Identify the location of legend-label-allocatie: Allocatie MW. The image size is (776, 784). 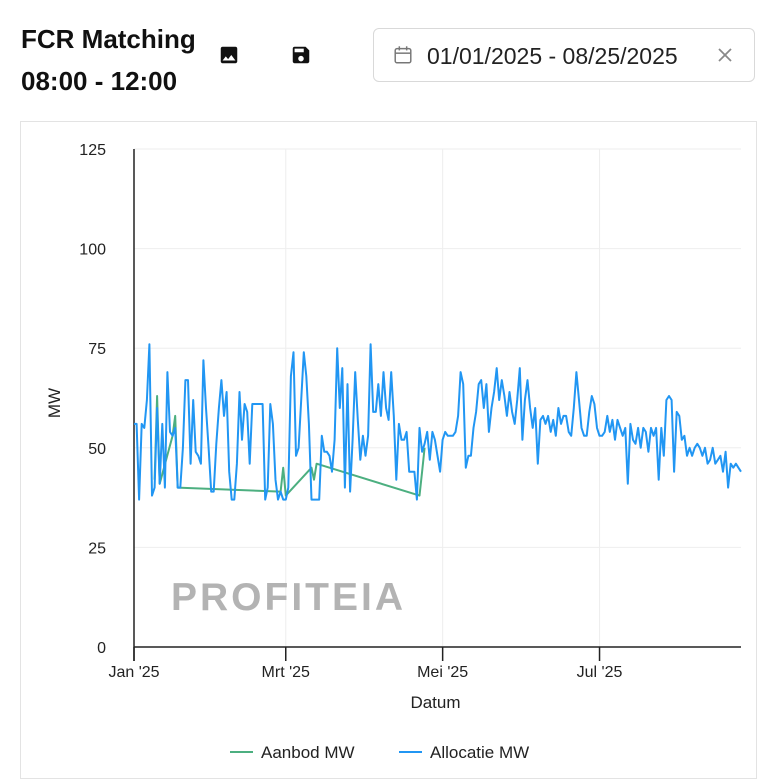
(479, 752).